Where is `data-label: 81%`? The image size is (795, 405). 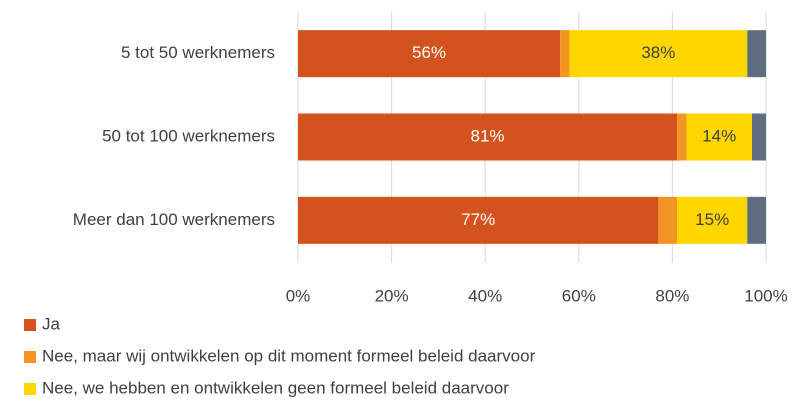
data-label: 81% is located at coordinates (488, 135).